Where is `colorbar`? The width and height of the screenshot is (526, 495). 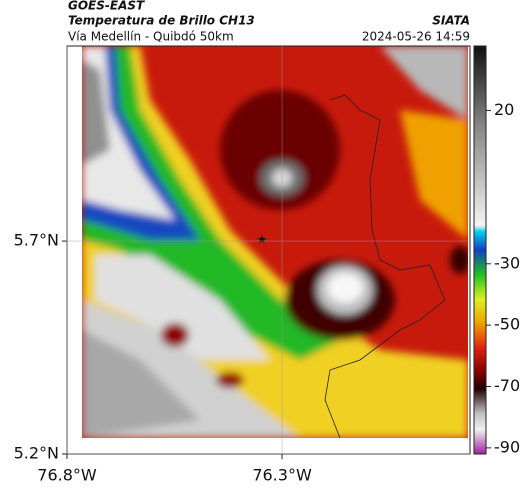 colorbar is located at coordinates (480, 250).